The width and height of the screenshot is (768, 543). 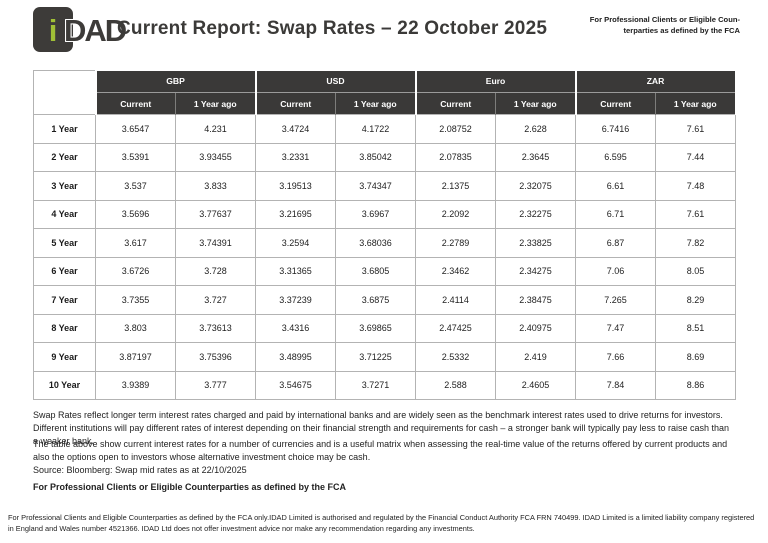 I want to click on rate-cell: 2.4114, so click(x=455, y=300).